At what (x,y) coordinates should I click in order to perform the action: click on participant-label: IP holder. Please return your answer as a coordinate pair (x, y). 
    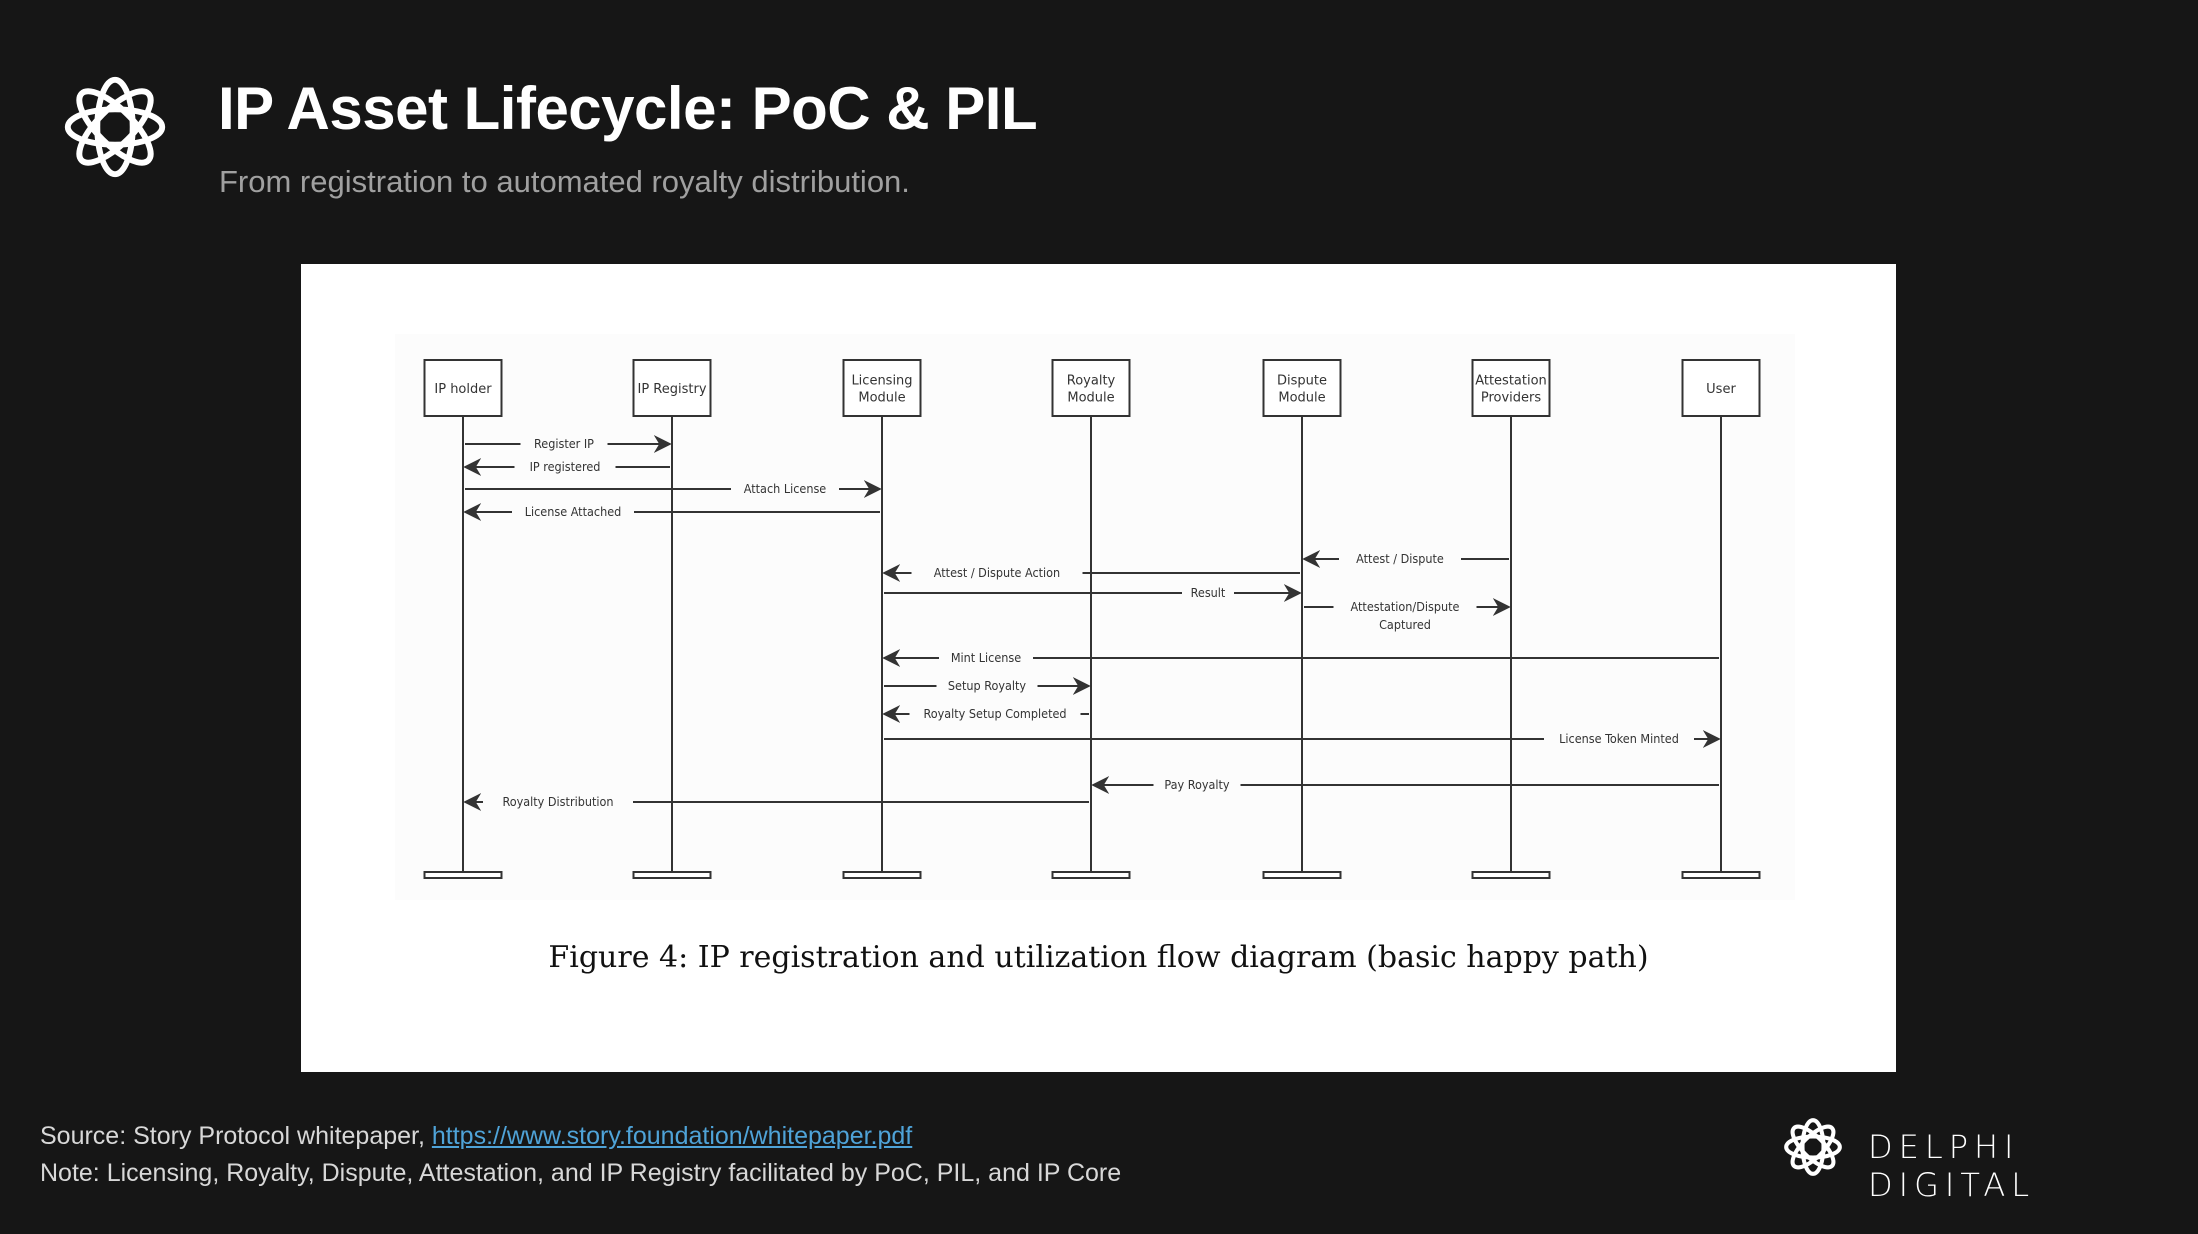
    Looking at the image, I should click on (463, 389).